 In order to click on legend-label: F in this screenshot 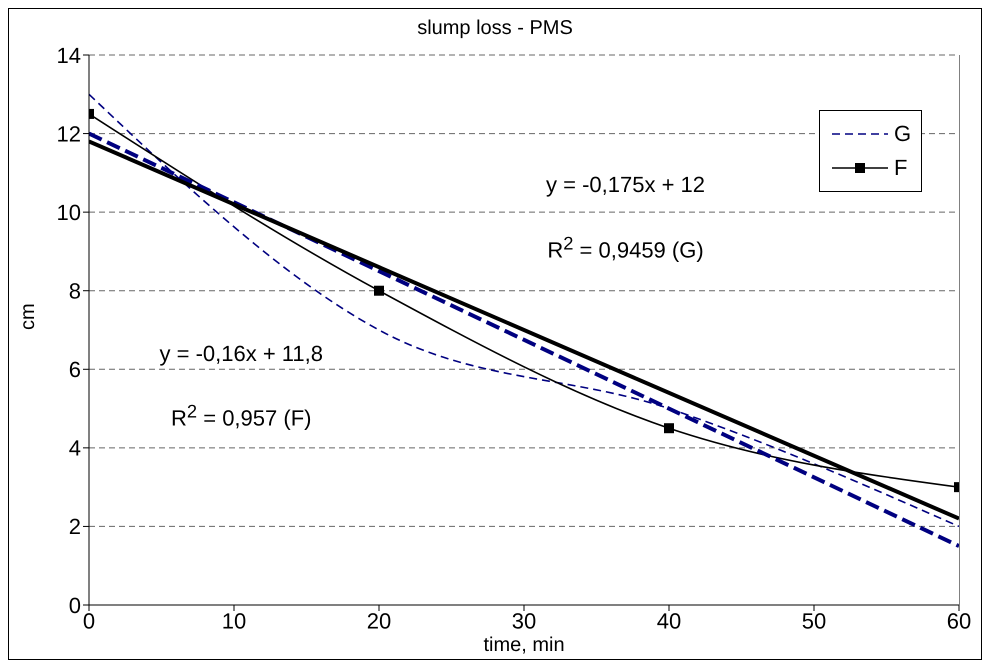, I will do `click(901, 168)`.